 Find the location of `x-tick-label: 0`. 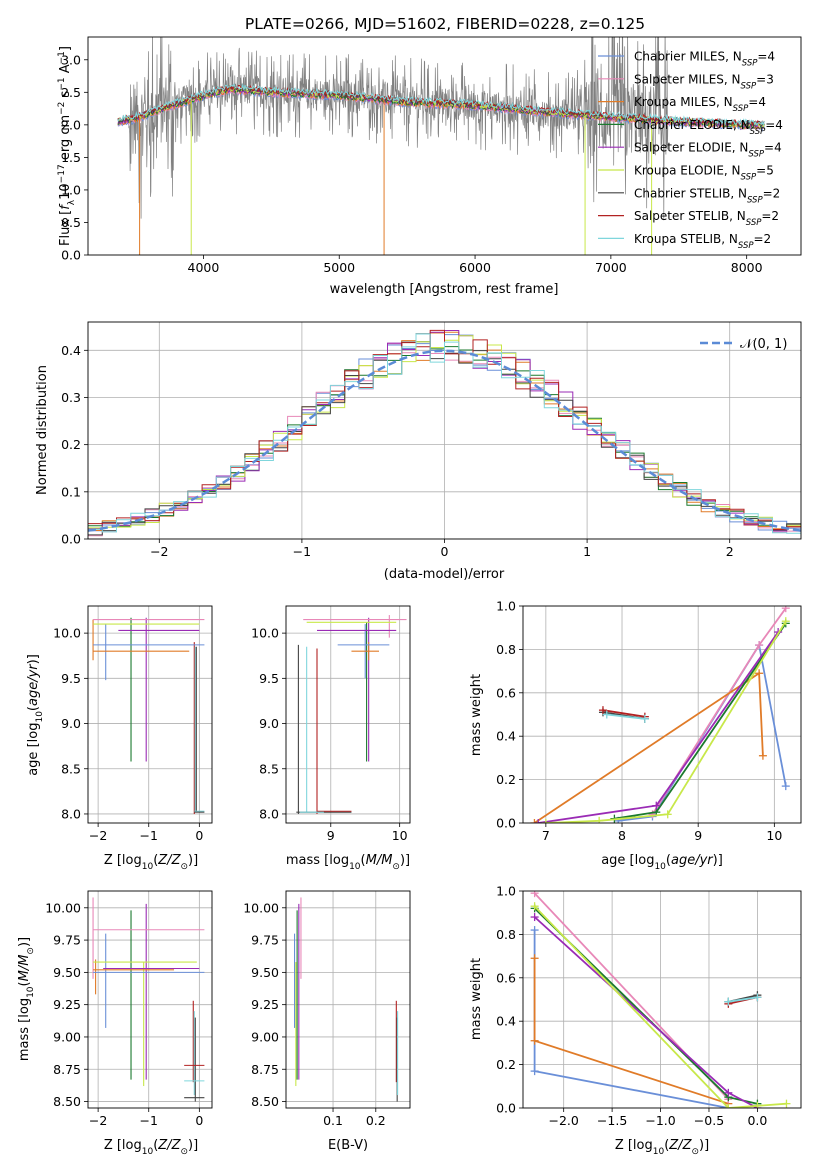

x-tick-label: 0 is located at coordinates (199, 1120).